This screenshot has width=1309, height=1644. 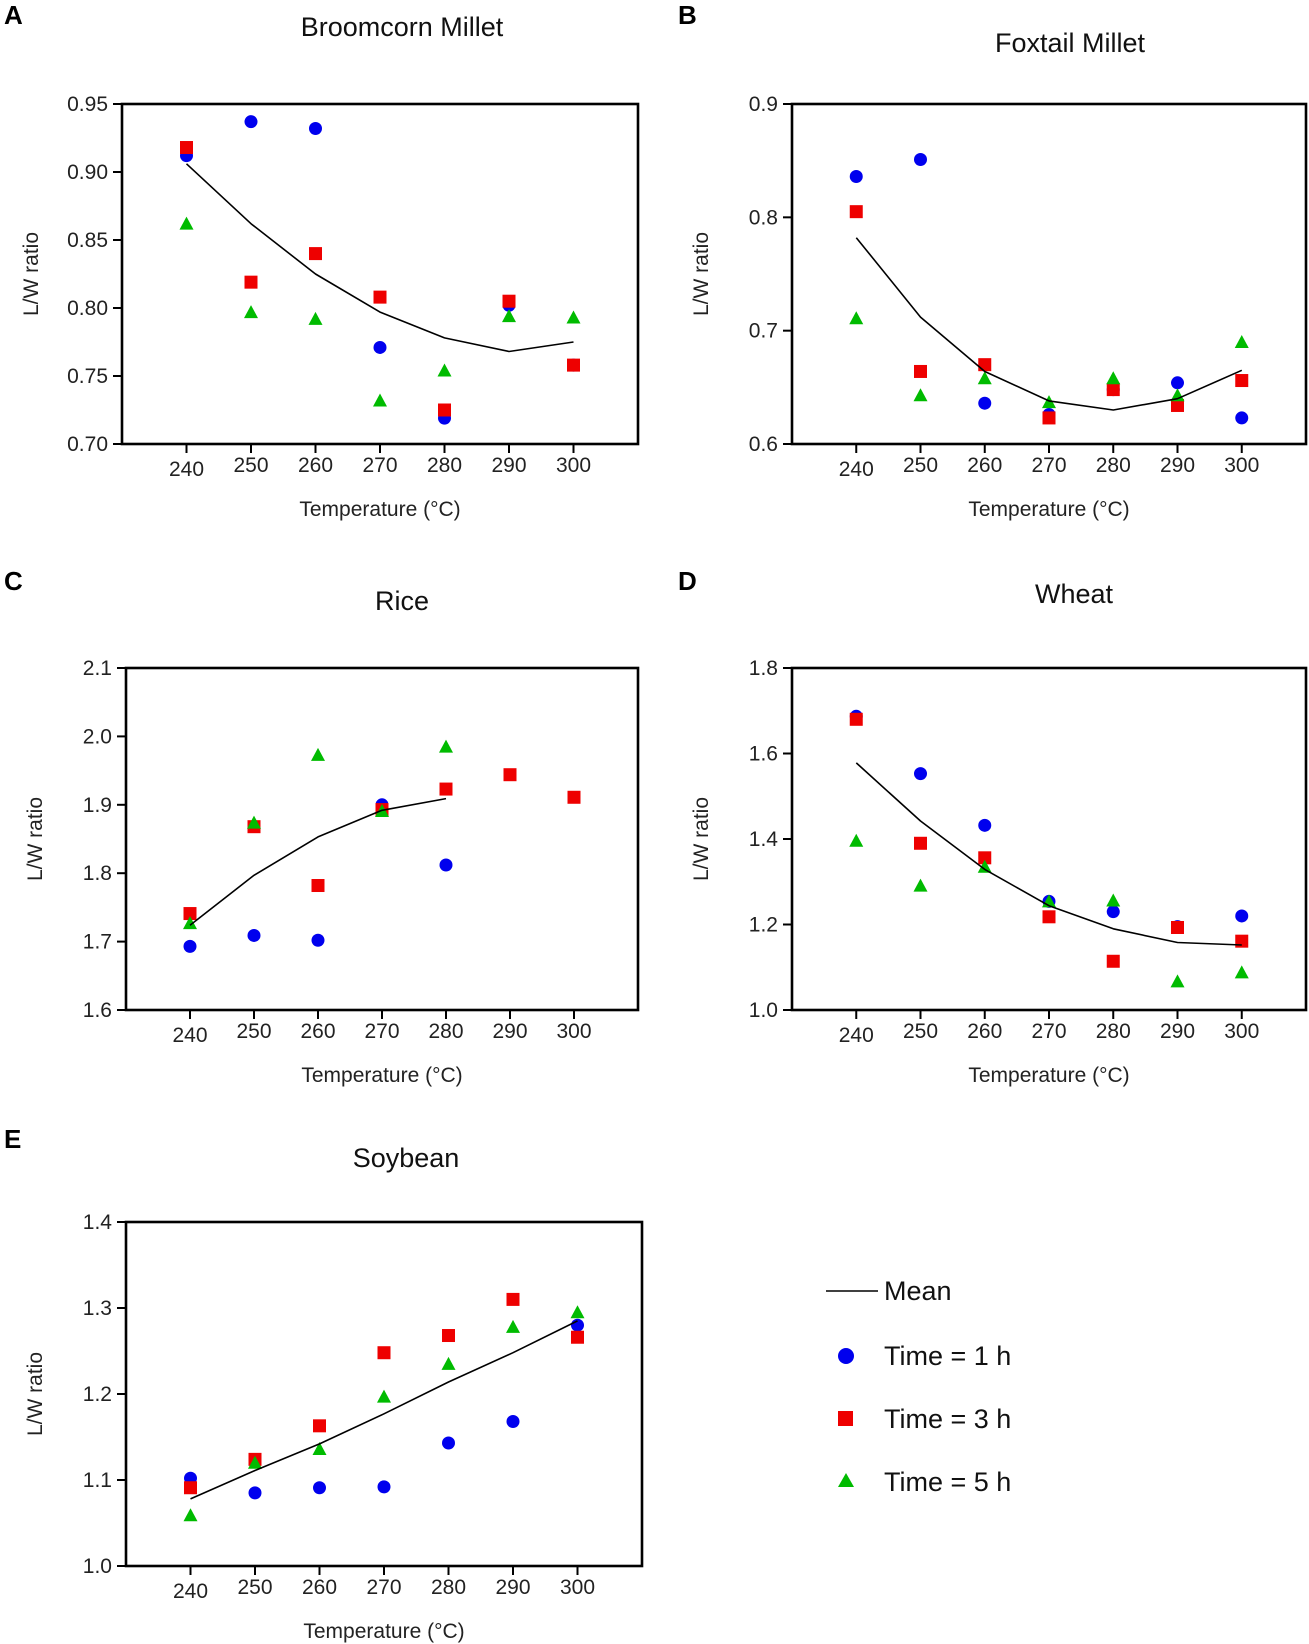 I want to click on y-tick-label: 0.70, so click(x=87, y=444).